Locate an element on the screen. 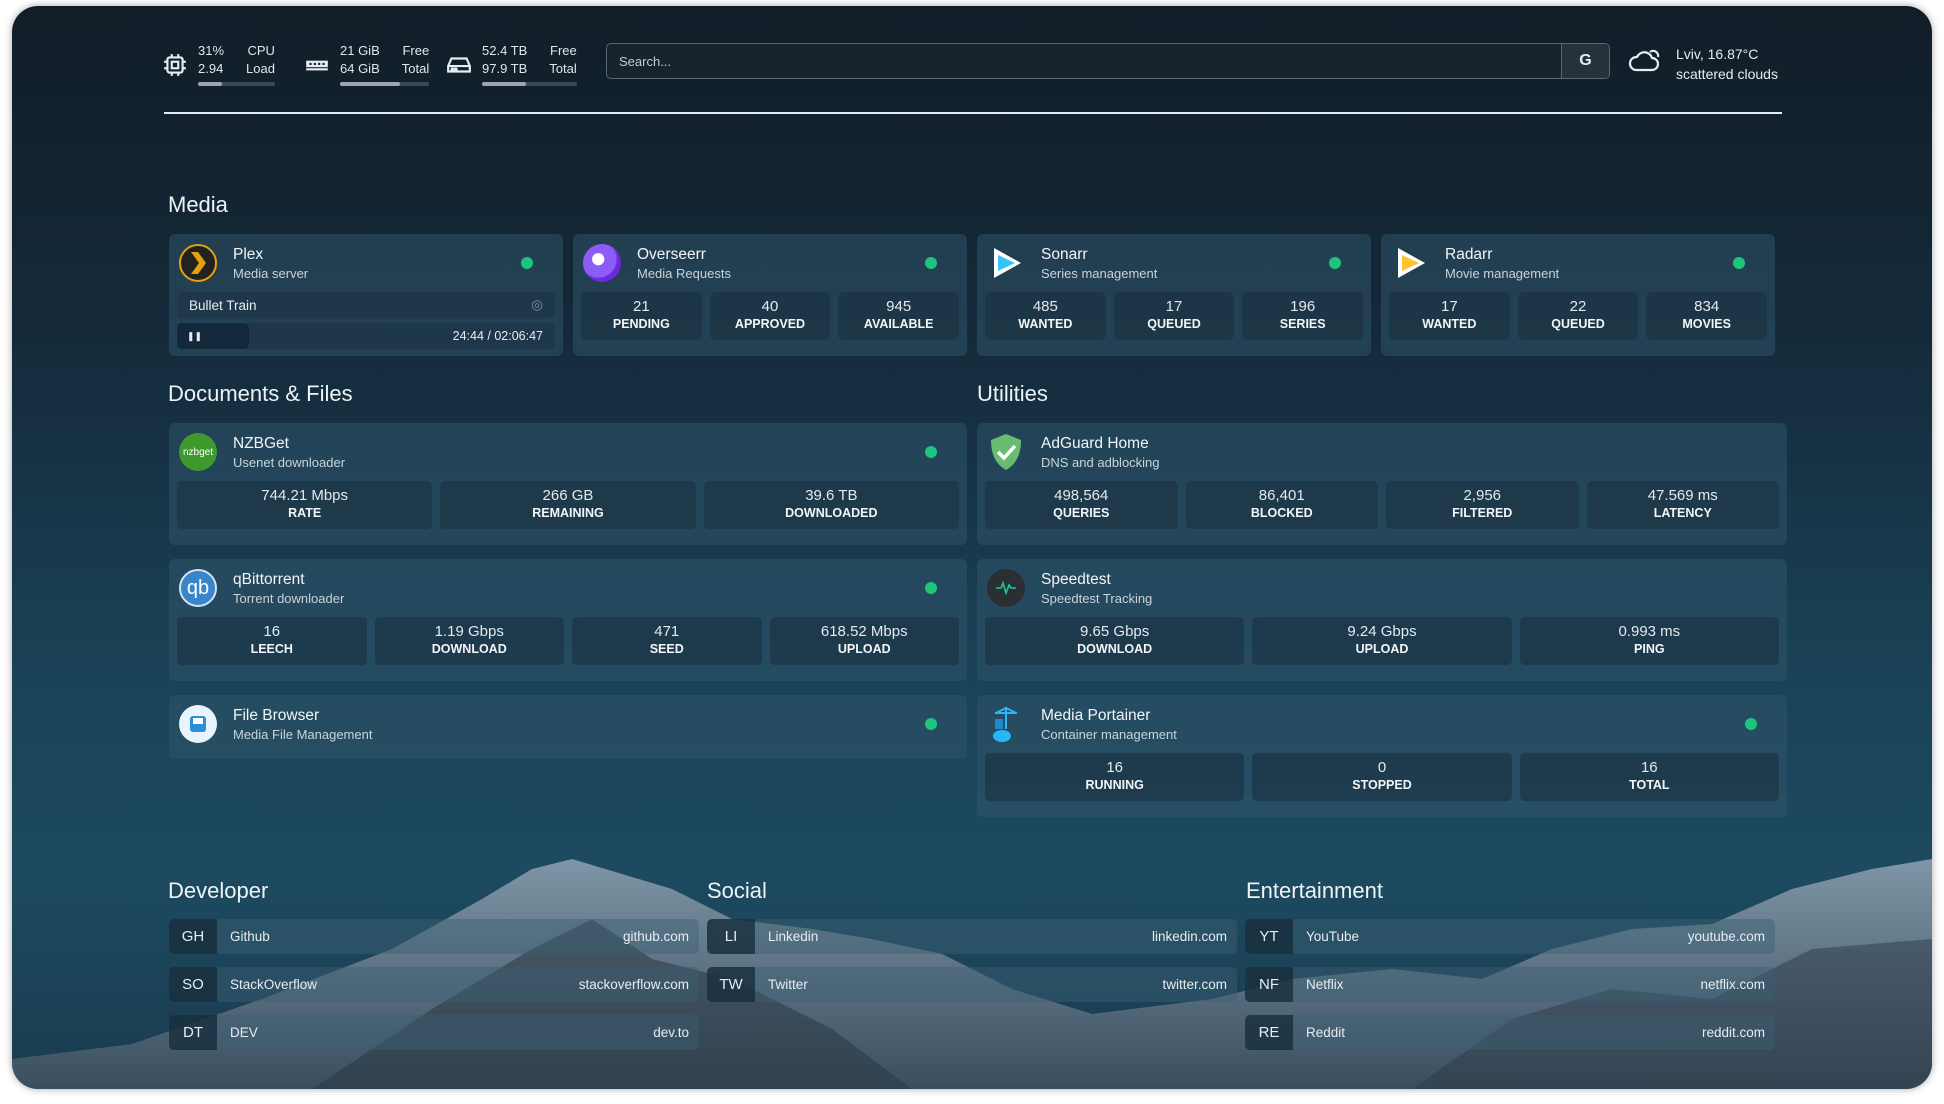 The width and height of the screenshot is (1944, 1104). stat-label: DOWNLOAD is located at coordinates (469, 649).